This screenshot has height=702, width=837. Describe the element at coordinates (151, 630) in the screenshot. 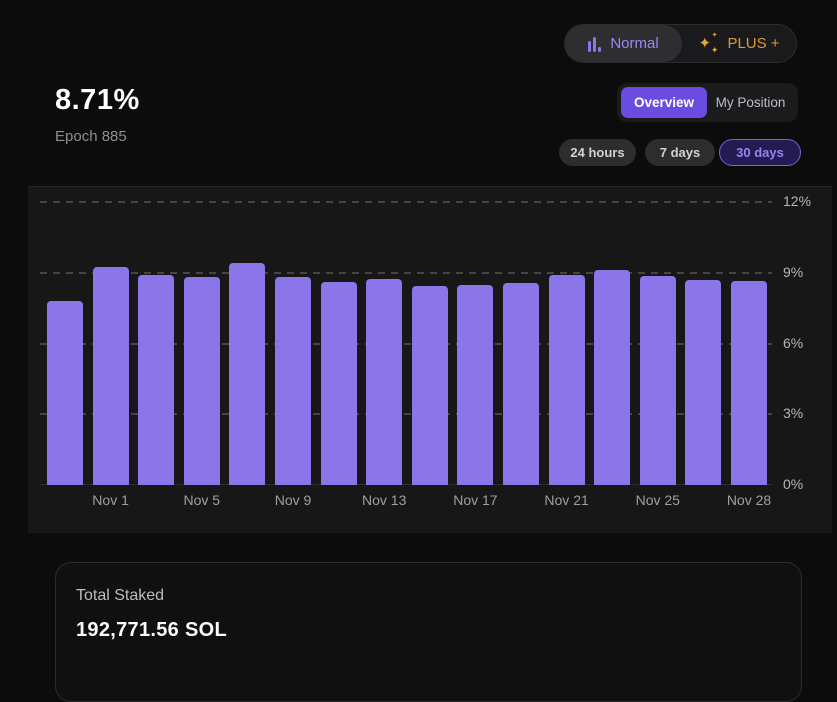

I see `total-staked-value: 192,771.56 SOL` at that location.